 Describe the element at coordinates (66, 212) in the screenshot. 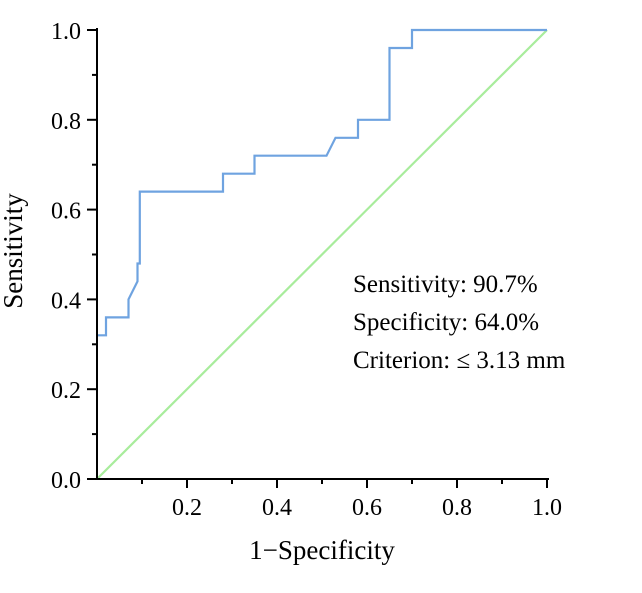

I see `y-tick-label: 0.6` at that location.